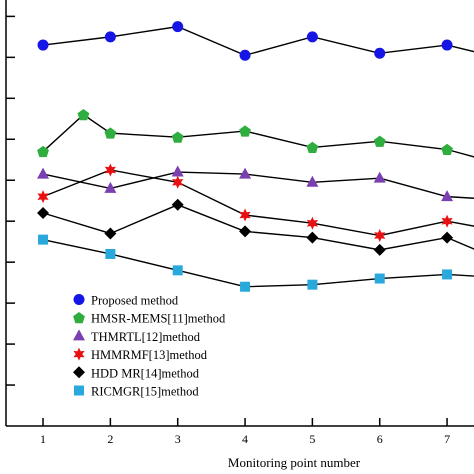 This screenshot has width=474, height=474. What do you see at coordinates (294, 462) in the screenshot?
I see `x-axis-label: Monitoring point number` at bounding box center [294, 462].